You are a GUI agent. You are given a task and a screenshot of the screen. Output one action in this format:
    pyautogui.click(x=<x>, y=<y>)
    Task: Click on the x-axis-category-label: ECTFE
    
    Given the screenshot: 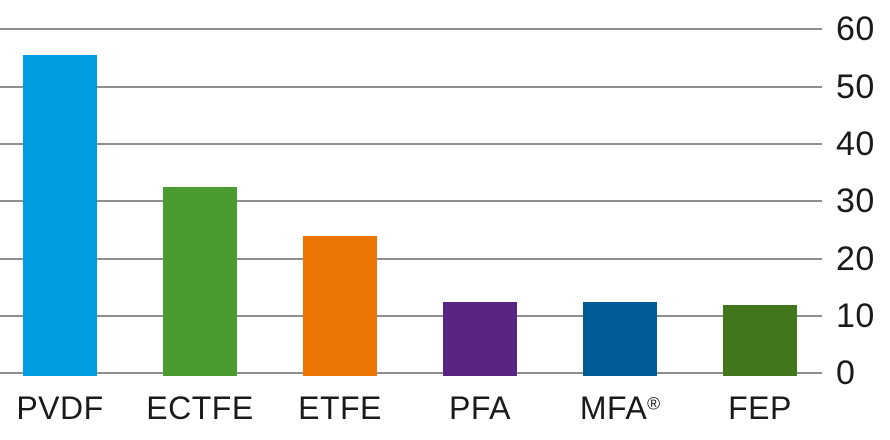 What is the action you would take?
    pyautogui.click(x=200, y=408)
    